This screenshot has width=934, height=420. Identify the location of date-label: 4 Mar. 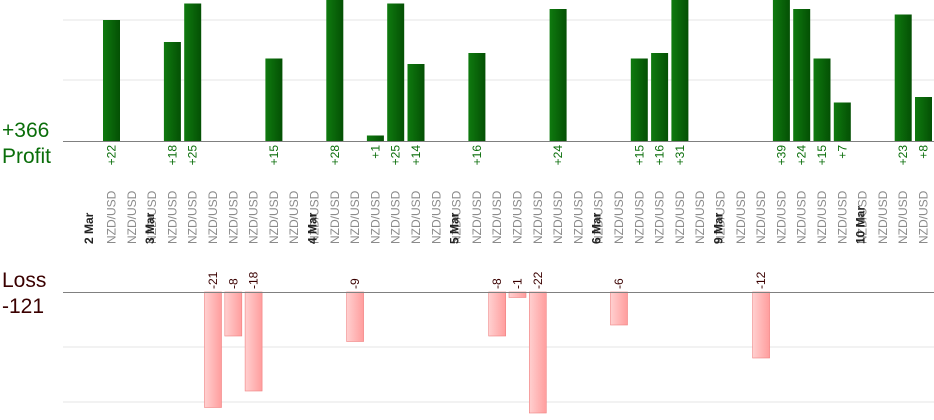
(312, 228).